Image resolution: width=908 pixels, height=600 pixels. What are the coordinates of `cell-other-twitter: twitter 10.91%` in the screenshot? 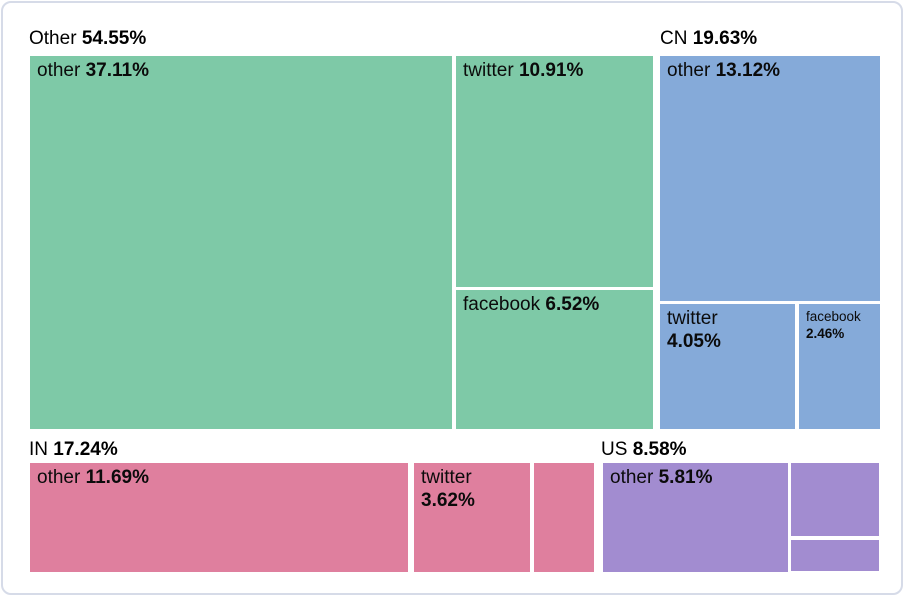 It's located at (554, 171).